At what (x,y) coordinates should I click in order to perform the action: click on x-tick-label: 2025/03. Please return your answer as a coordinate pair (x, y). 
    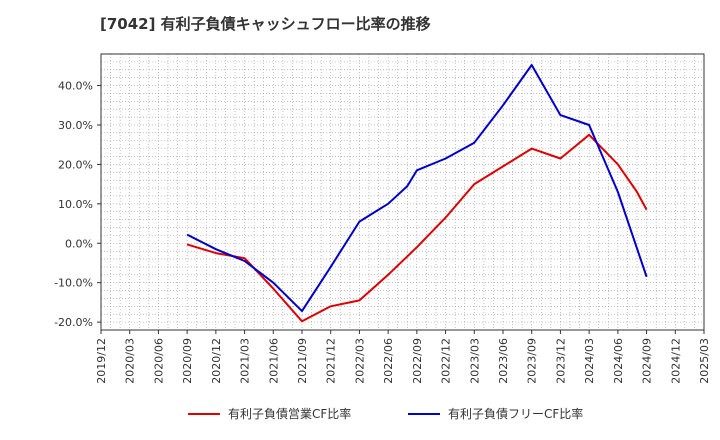
    Looking at the image, I should click on (704, 361).